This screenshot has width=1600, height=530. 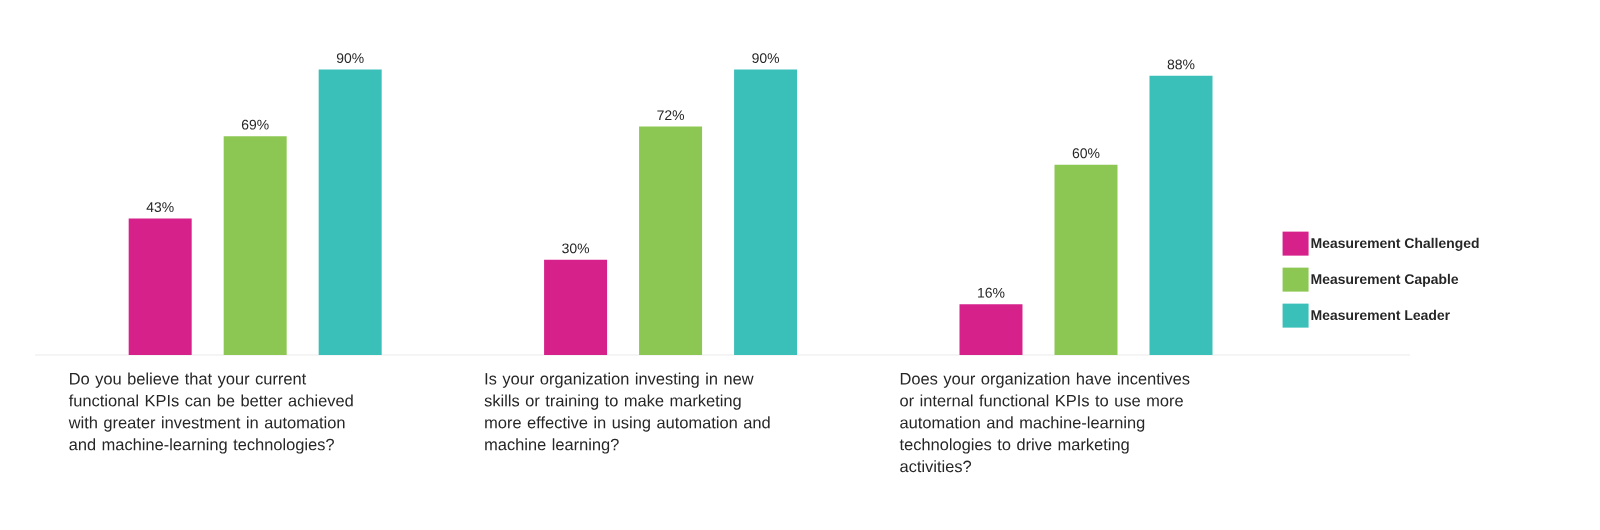 What do you see at coordinates (160, 207) in the screenshot?
I see `data-label: 43%` at bounding box center [160, 207].